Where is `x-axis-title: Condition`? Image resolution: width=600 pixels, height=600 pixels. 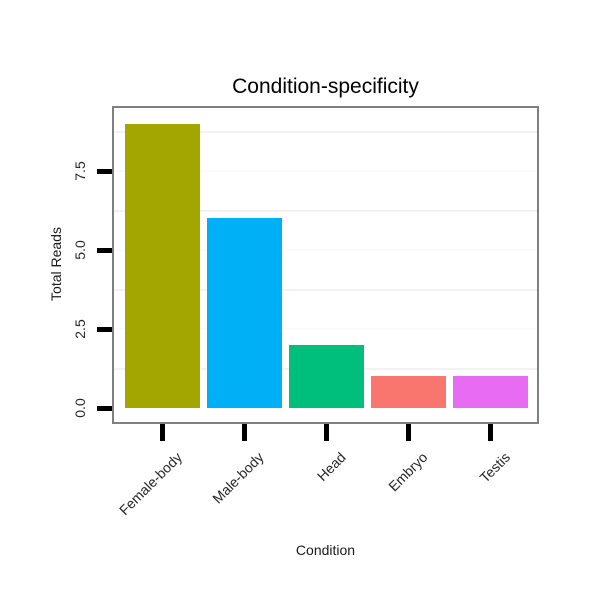 x-axis-title: Condition is located at coordinates (325, 550).